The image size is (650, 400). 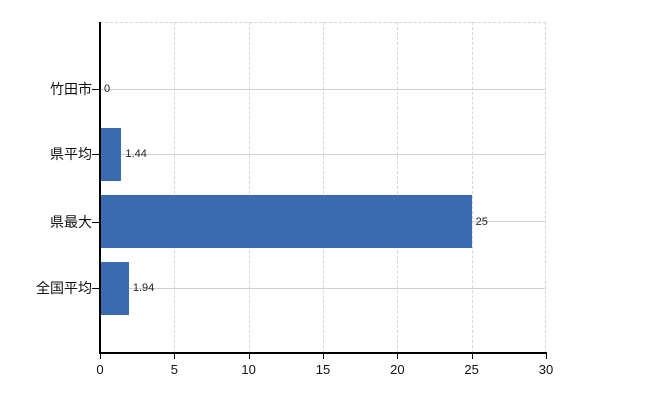 What do you see at coordinates (248, 369) in the screenshot?
I see `x-tick-label: 10` at bounding box center [248, 369].